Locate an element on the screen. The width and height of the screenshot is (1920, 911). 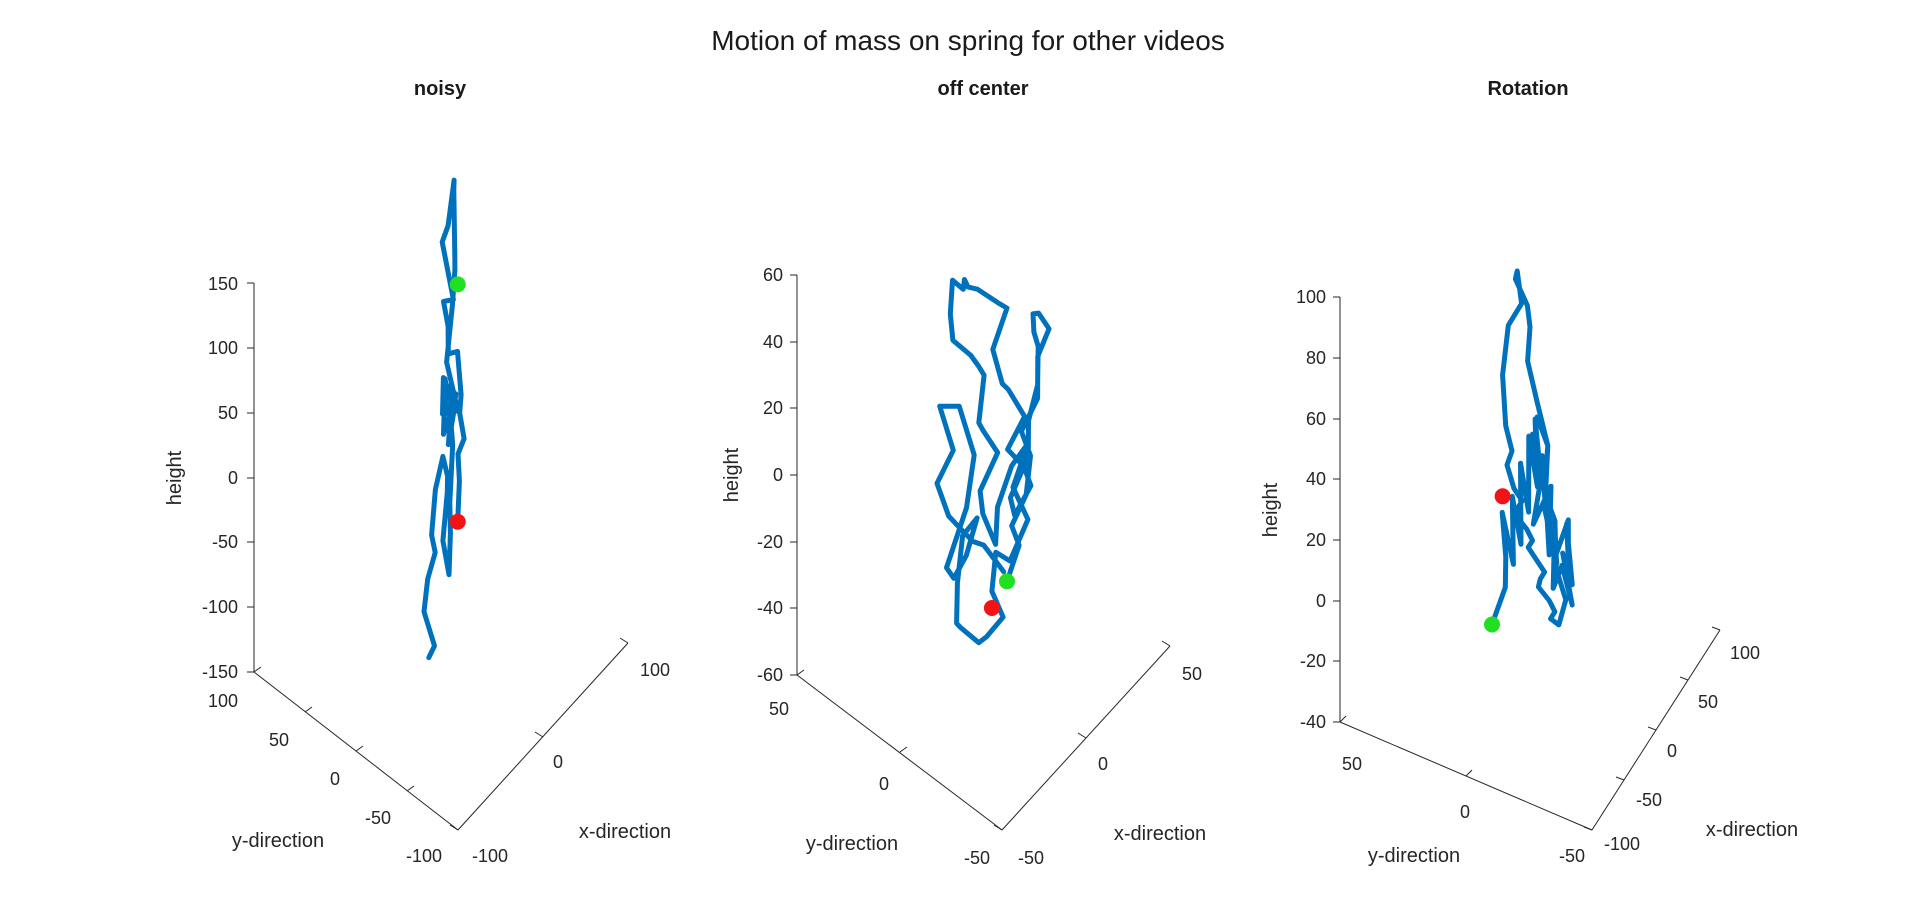
y-ticks: 100 50 0 -50 -100 is located at coordinates (325, 766).